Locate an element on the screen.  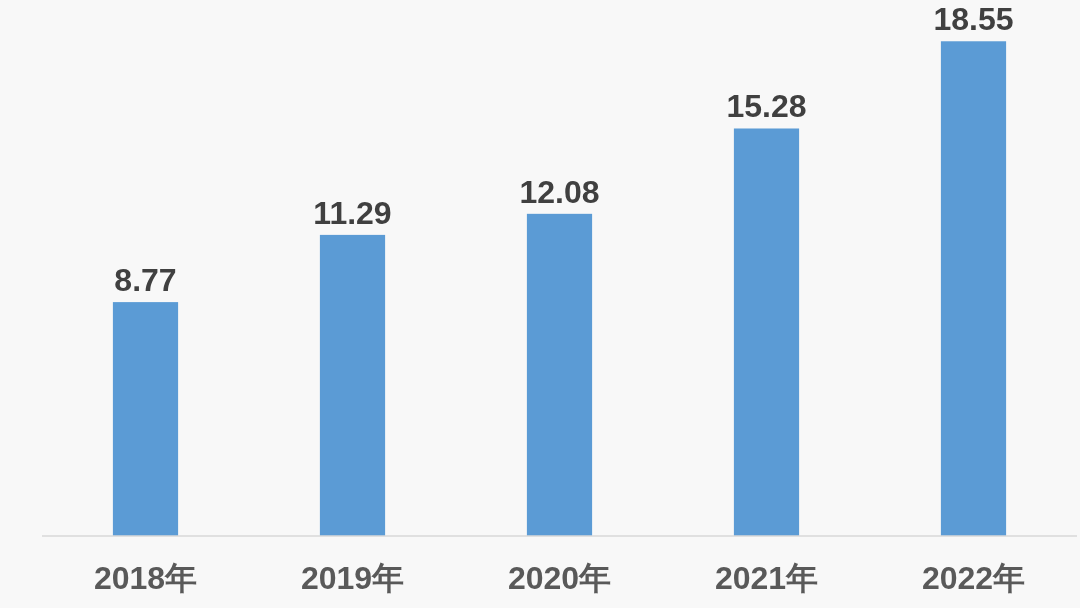
data-label: 15.28 is located at coordinates (766, 106).